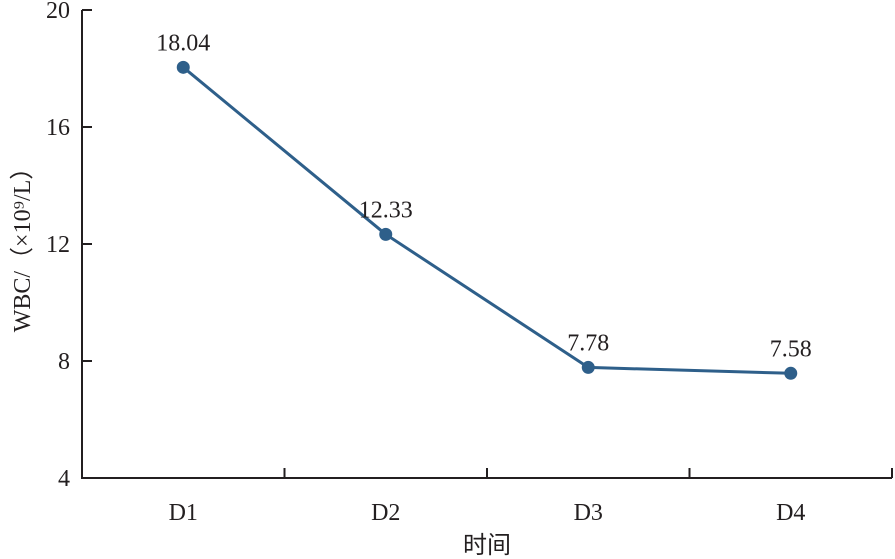 The height and width of the screenshot is (559, 895). Describe the element at coordinates (386, 210) in the screenshot. I see `data-label: 12.33` at that location.